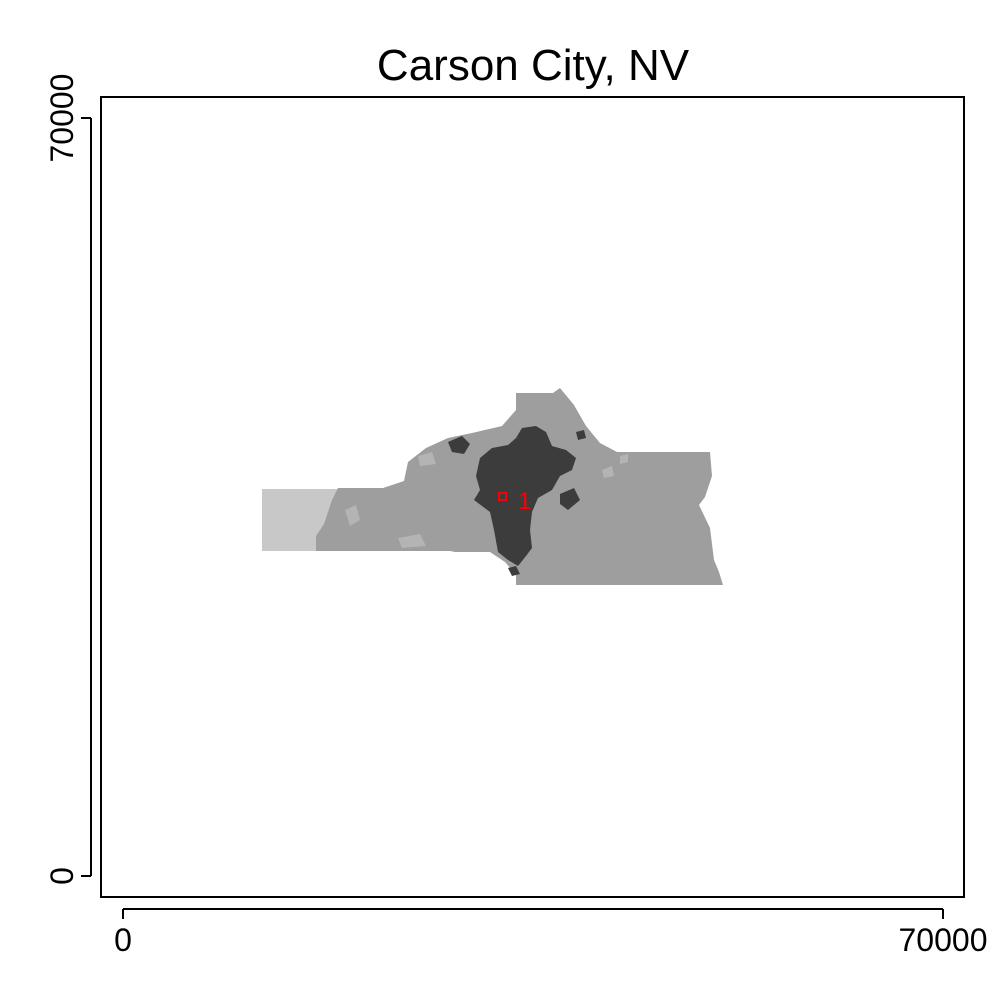 Image resolution: width=1000 pixels, height=1000 pixels. Describe the element at coordinates (62, 118) in the screenshot. I see `y-tick-label: 70000` at that location.